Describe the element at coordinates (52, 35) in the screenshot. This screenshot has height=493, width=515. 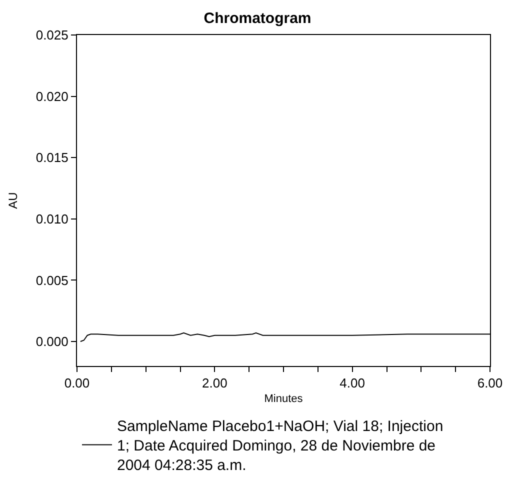
I see `y-tick-label: 0.025` at that location.